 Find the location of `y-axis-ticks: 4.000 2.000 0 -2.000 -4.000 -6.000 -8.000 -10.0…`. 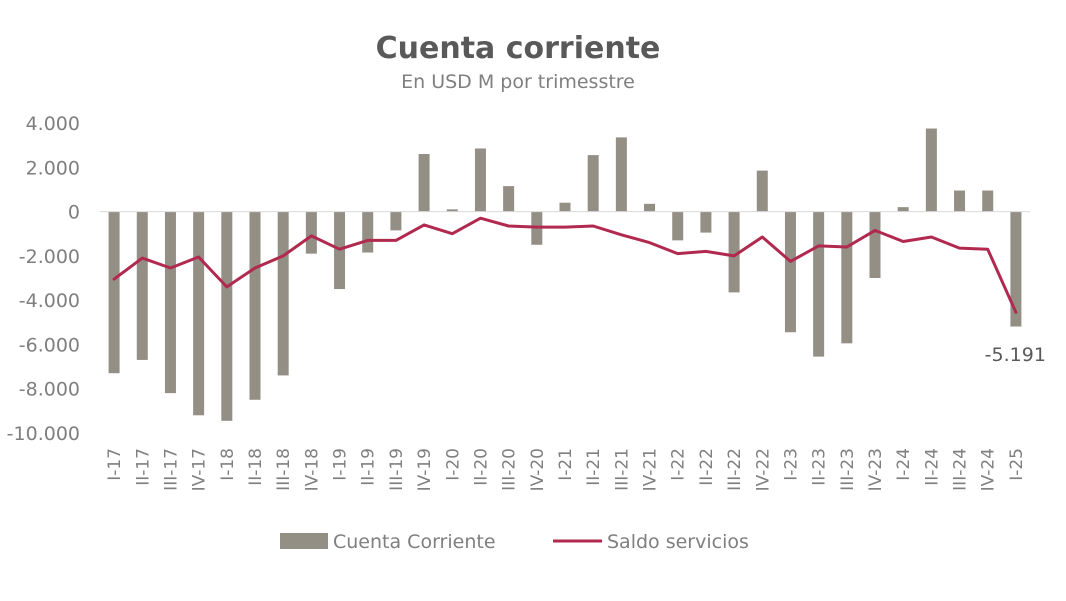

y-axis-ticks: 4.000 2.000 0 -2.000 -4.000 -6.000 -8.000 -10.0… is located at coordinates (43, 279).